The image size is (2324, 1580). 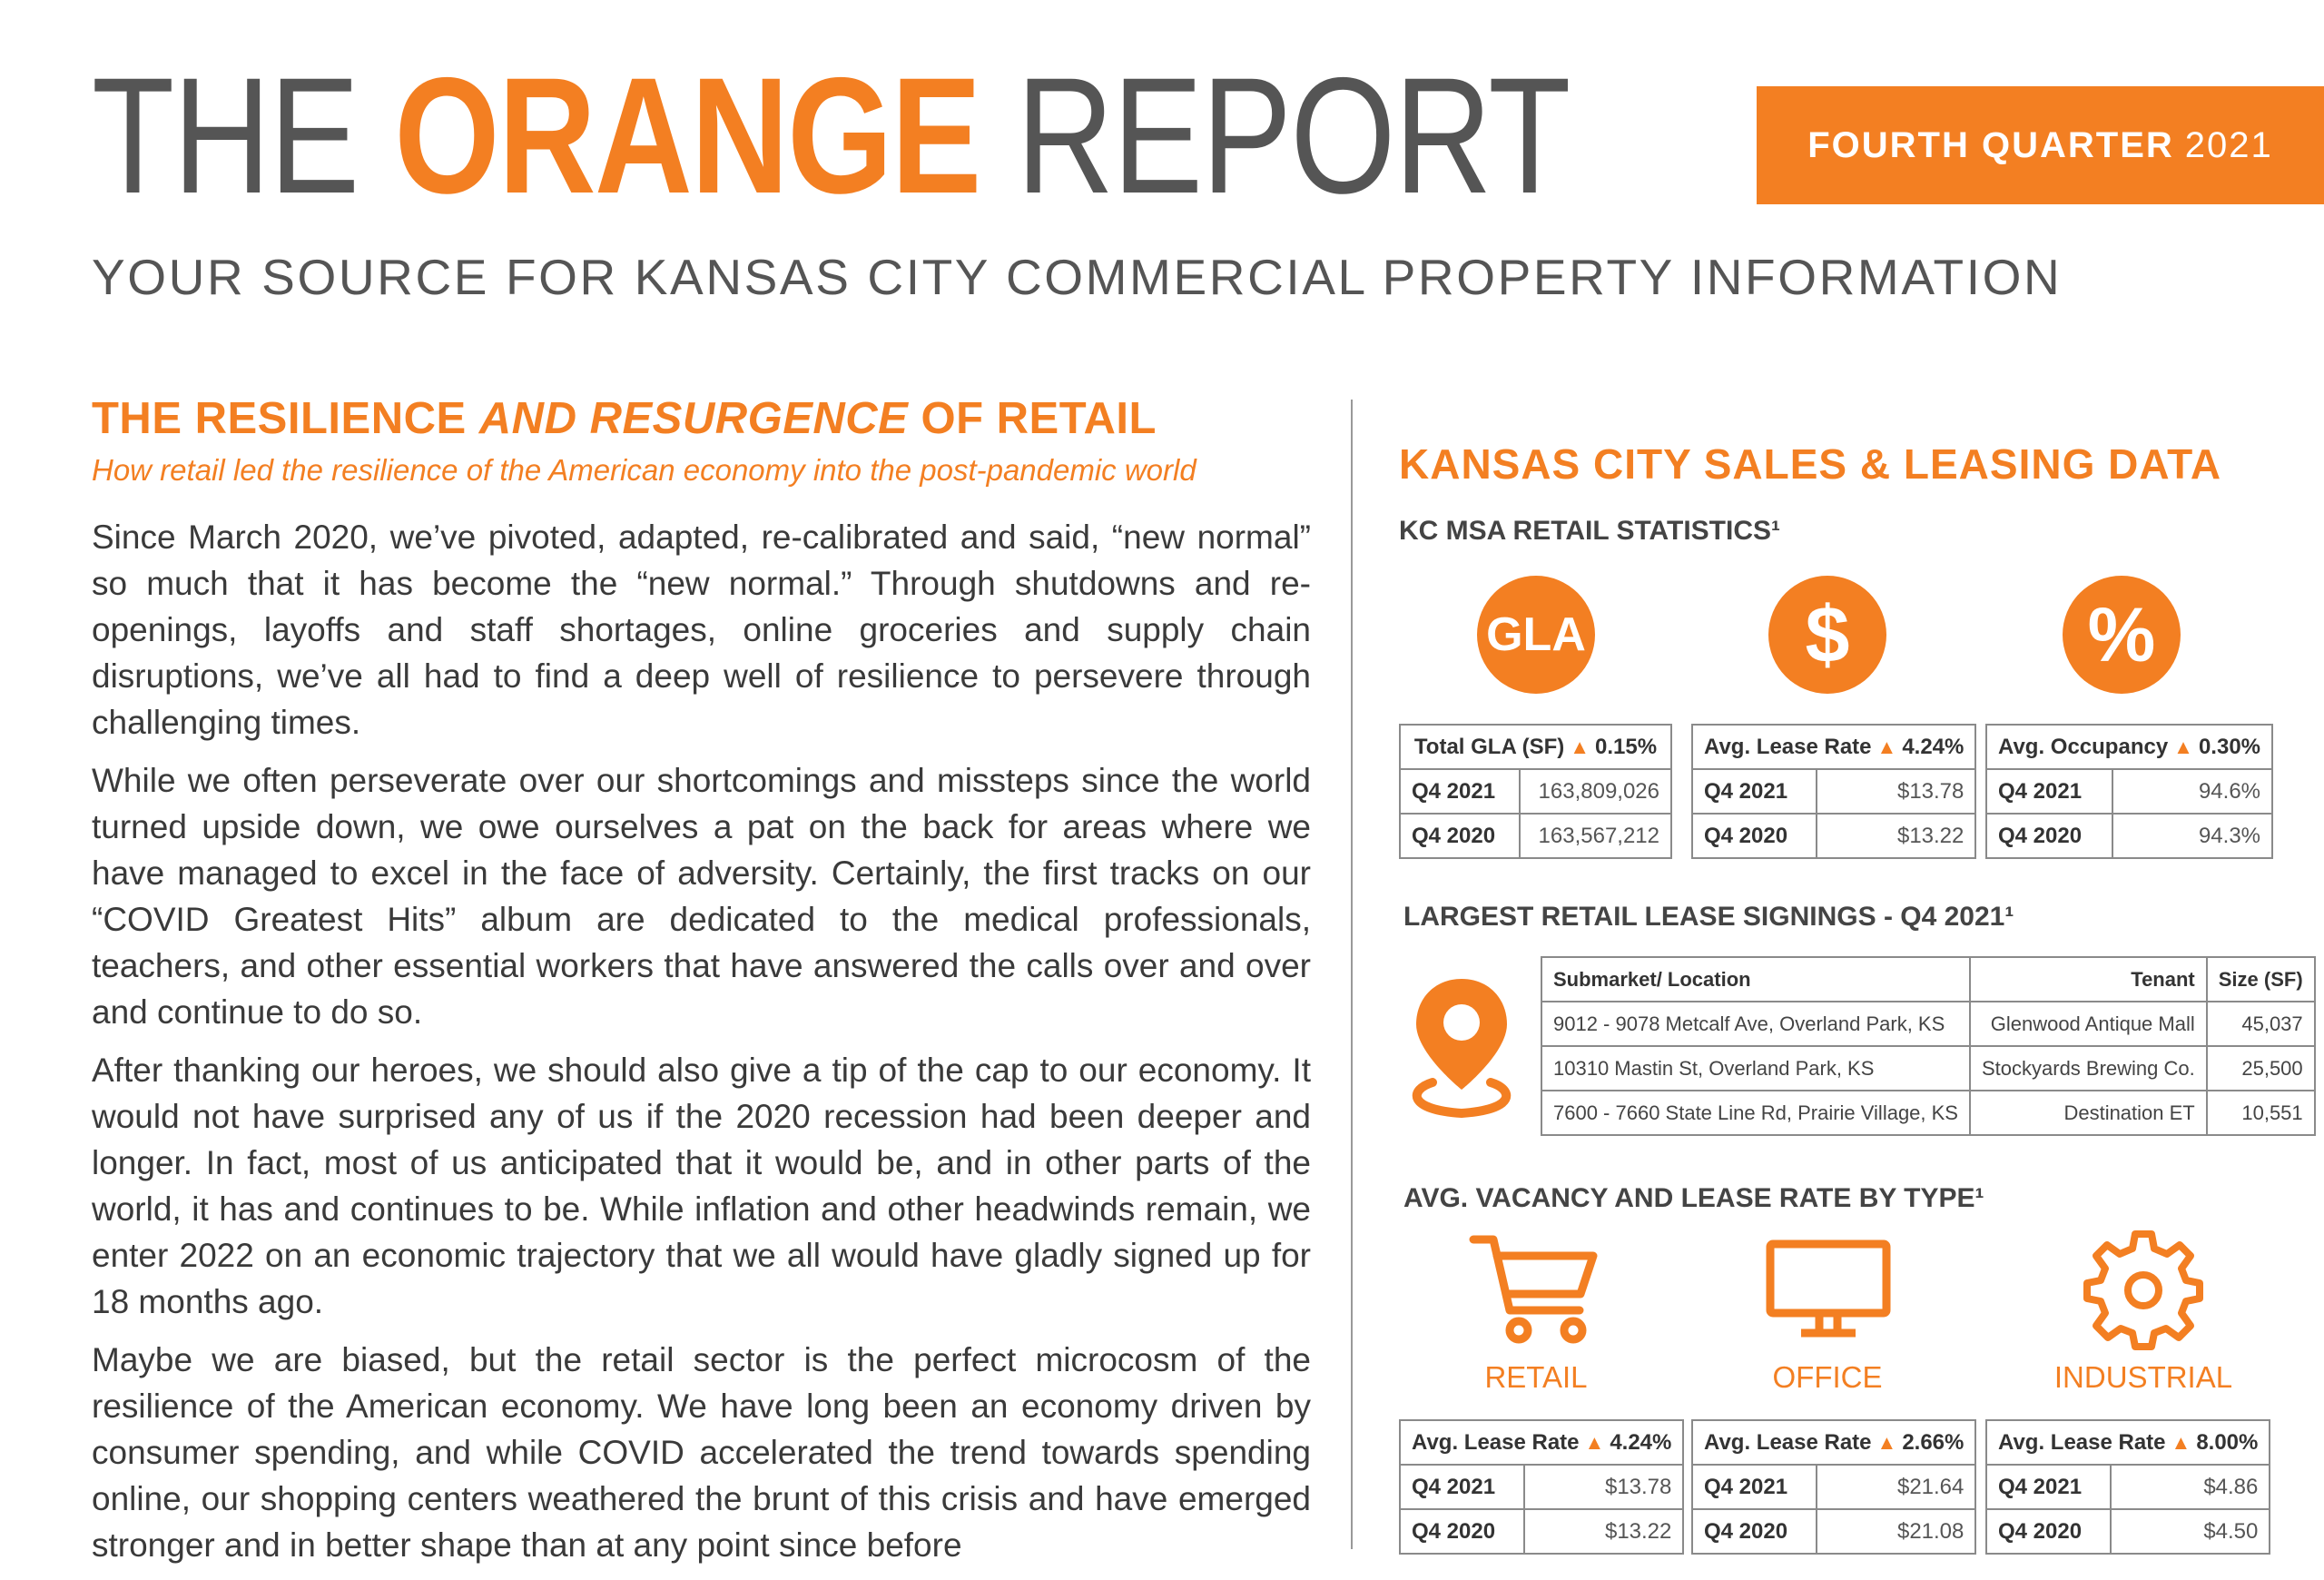 I want to click on table-header: Total GLA (SF) ▲ 0.15%, so click(x=1535, y=747).